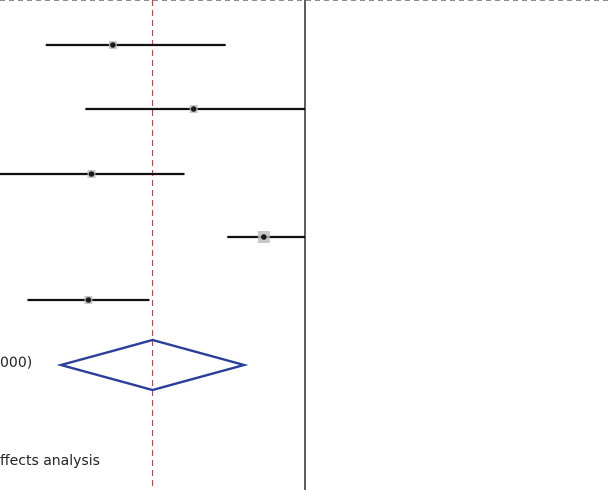 The width and height of the screenshot is (611, 490). What do you see at coordinates (50, 461) in the screenshot?
I see `analysis-note: ffects analysis` at bounding box center [50, 461].